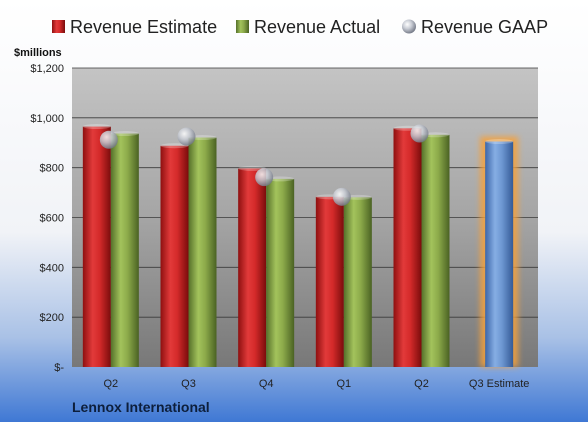 This screenshot has height=422, width=588. I want to click on y-tick-label: $-, so click(59, 368).